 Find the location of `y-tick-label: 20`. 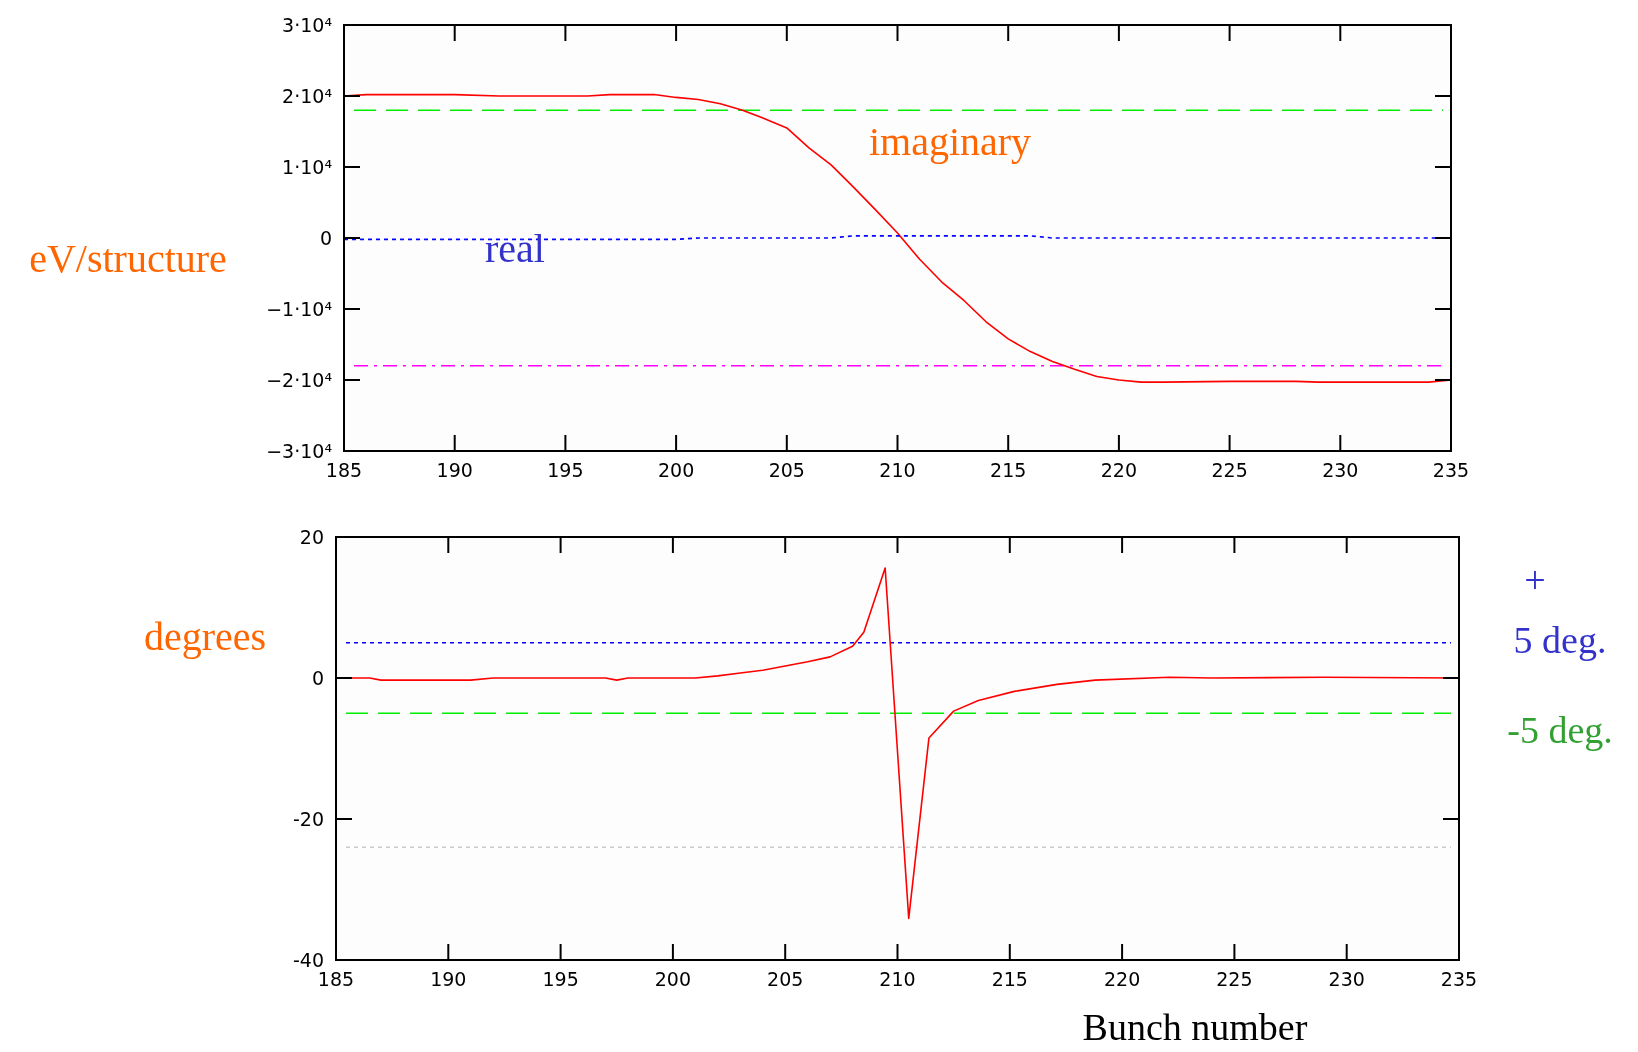

y-tick-label: 20 is located at coordinates (311, 537).